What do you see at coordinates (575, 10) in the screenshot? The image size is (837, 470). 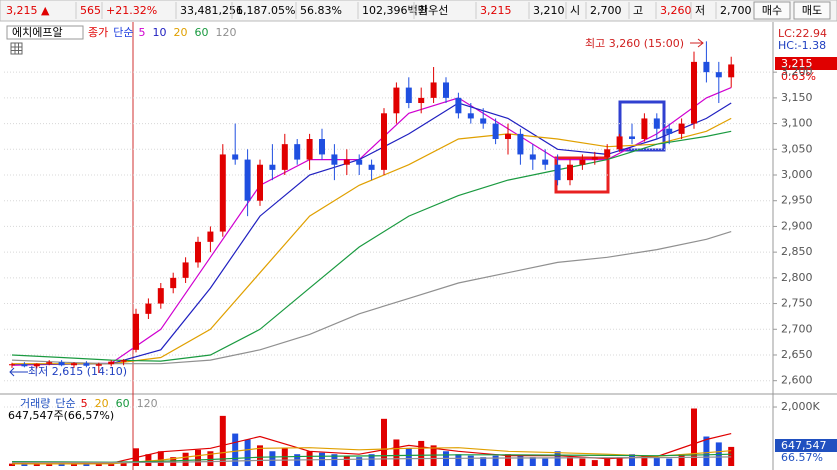 I see `header-item: 시` at bounding box center [575, 10].